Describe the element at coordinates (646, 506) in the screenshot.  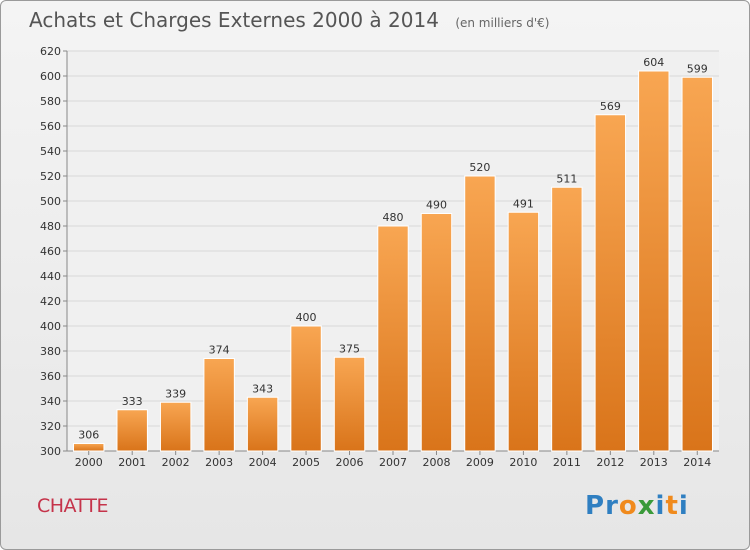
I see `logo-letter: x` at that location.